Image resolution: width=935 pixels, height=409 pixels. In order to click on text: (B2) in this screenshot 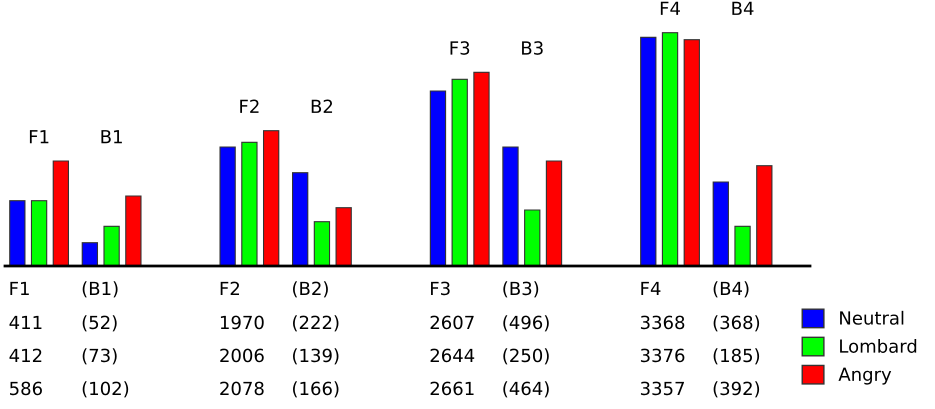, I will do `click(310, 289)`.